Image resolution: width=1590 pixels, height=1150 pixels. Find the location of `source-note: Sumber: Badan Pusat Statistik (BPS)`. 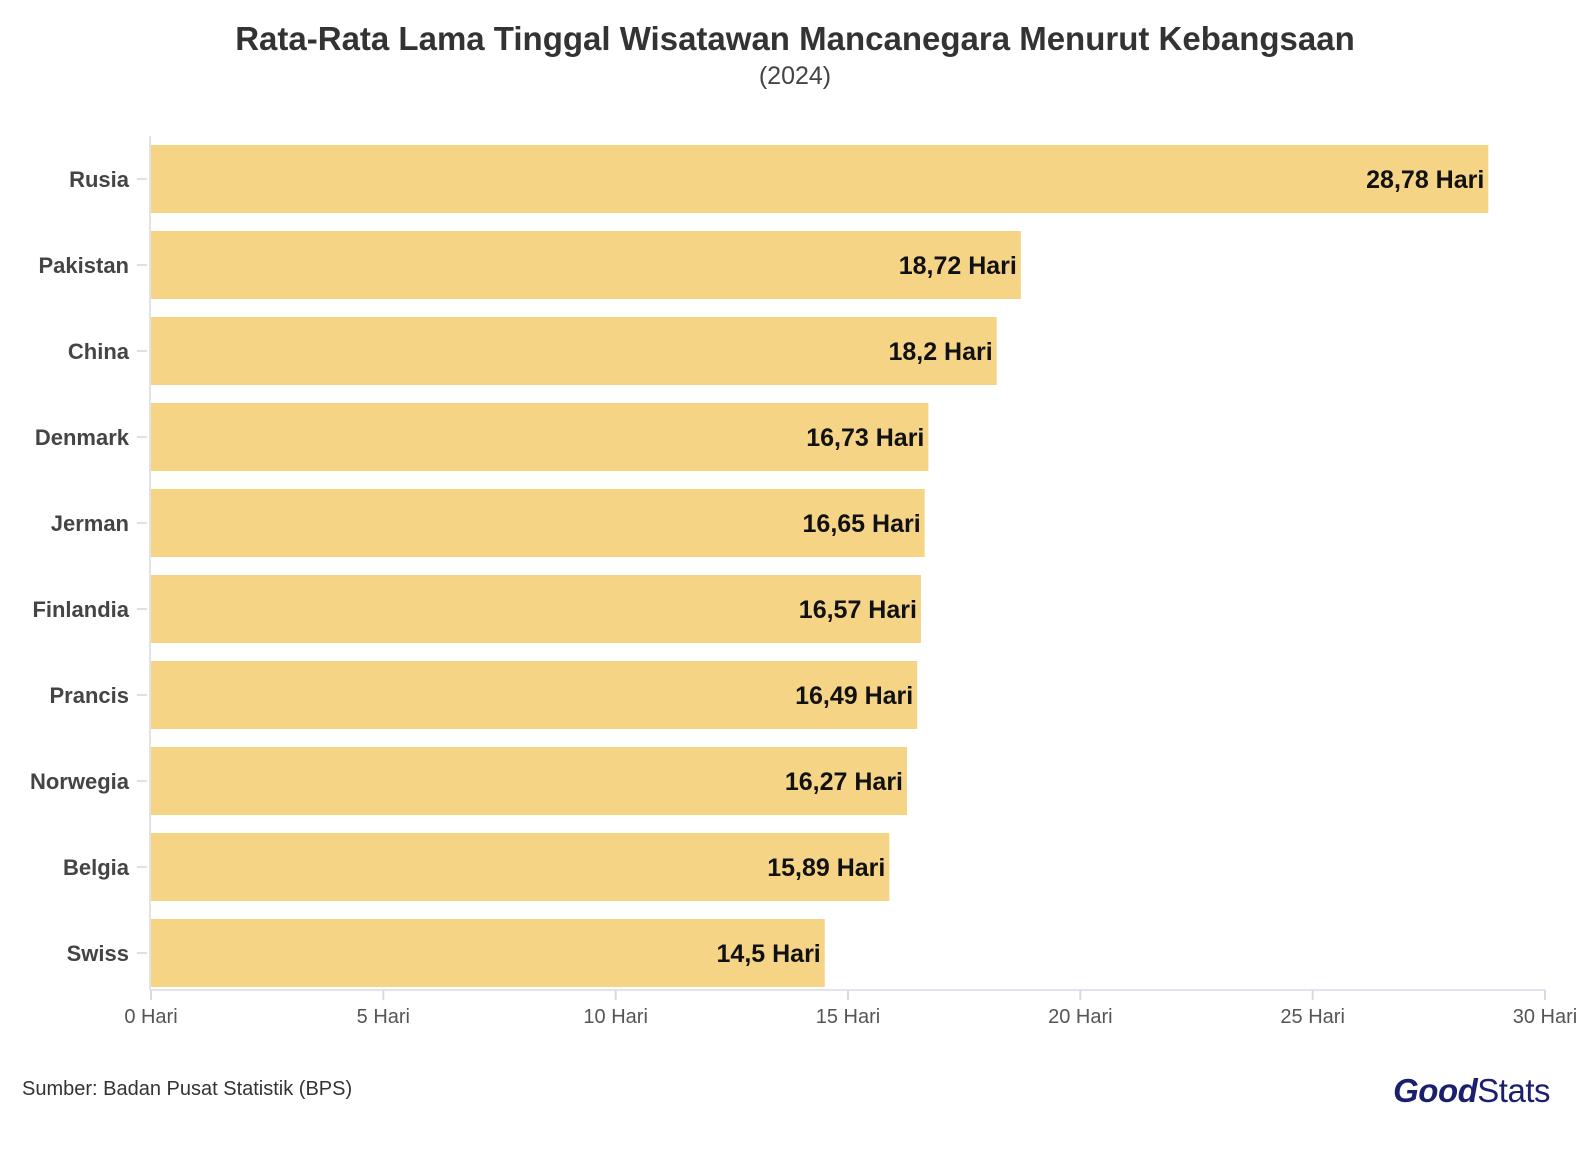

source-note: Sumber: Badan Pusat Statistik (BPS) is located at coordinates (187, 1089).